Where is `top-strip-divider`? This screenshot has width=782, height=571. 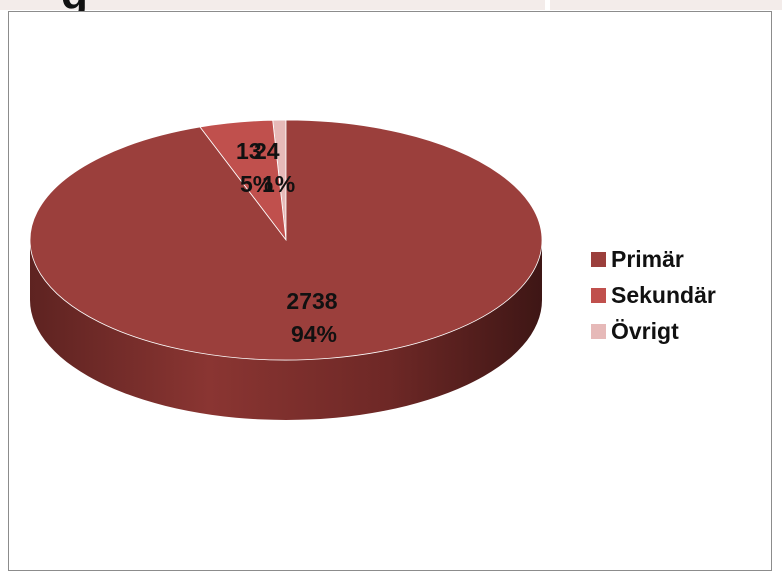 top-strip-divider is located at coordinates (547, 5).